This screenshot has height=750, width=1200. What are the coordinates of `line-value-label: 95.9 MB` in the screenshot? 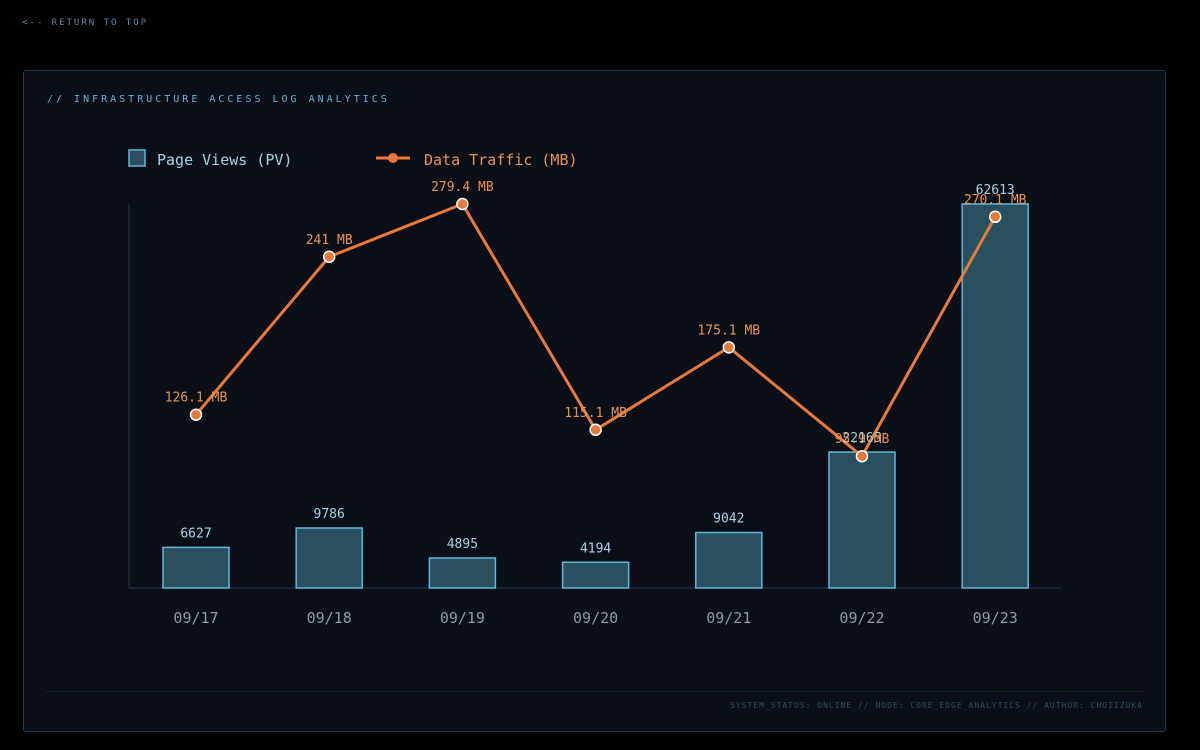 It's located at (862, 439).